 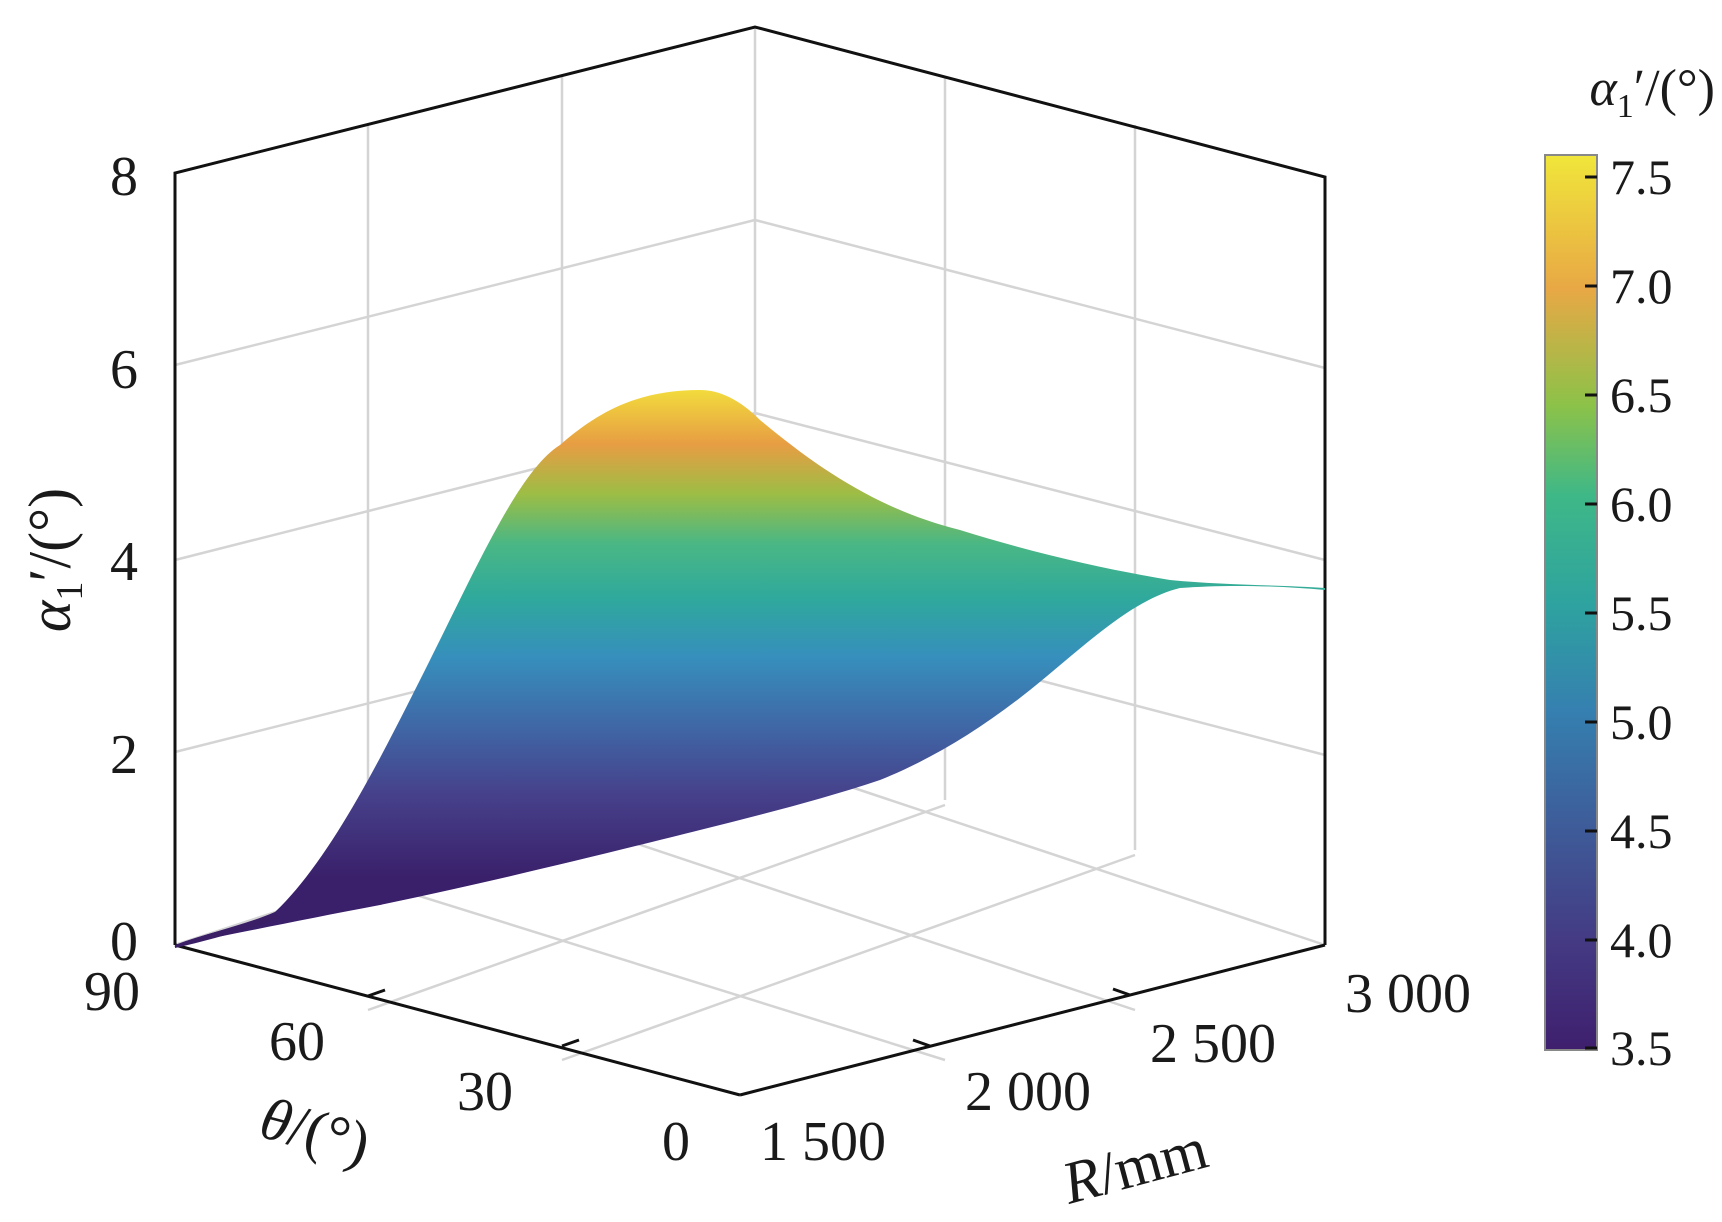 I want to click on colorbar-tick: 4.5, so click(x=1641, y=831).